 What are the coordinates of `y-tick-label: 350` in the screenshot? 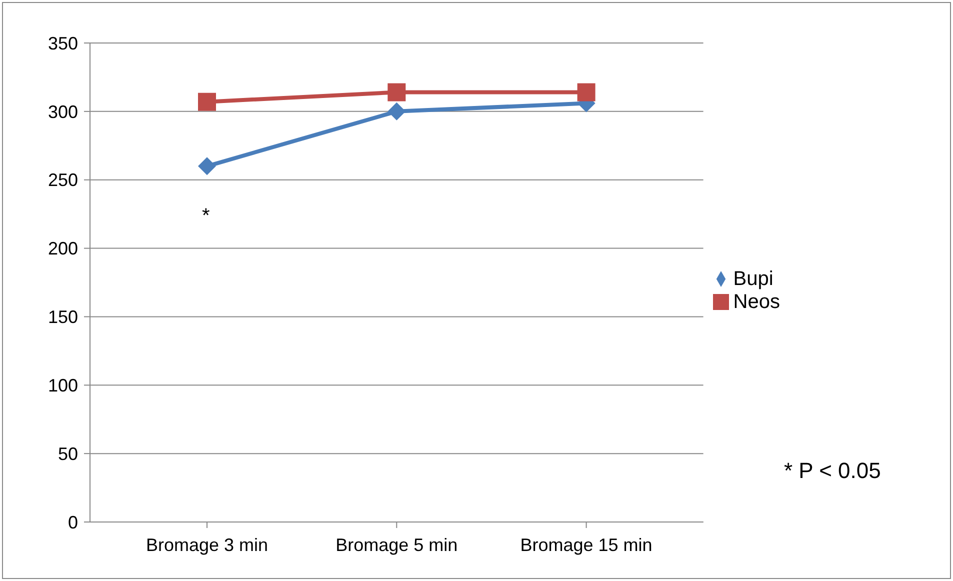 It's located at (63, 43).